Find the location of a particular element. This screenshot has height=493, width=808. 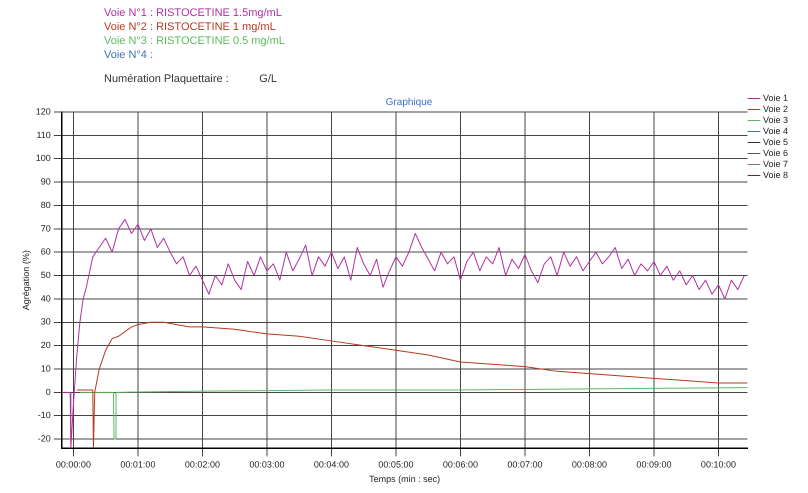

y-tick-label: 0 is located at coordinates (48, 391).